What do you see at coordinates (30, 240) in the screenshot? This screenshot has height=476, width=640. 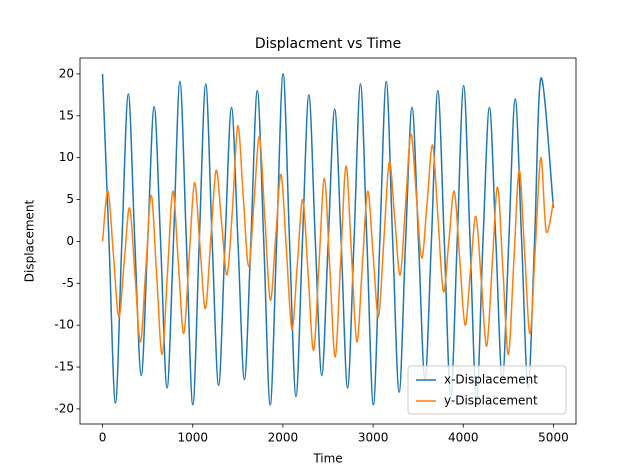 I see `y-axis-label: Displacement` at bounding box center [30, 240].